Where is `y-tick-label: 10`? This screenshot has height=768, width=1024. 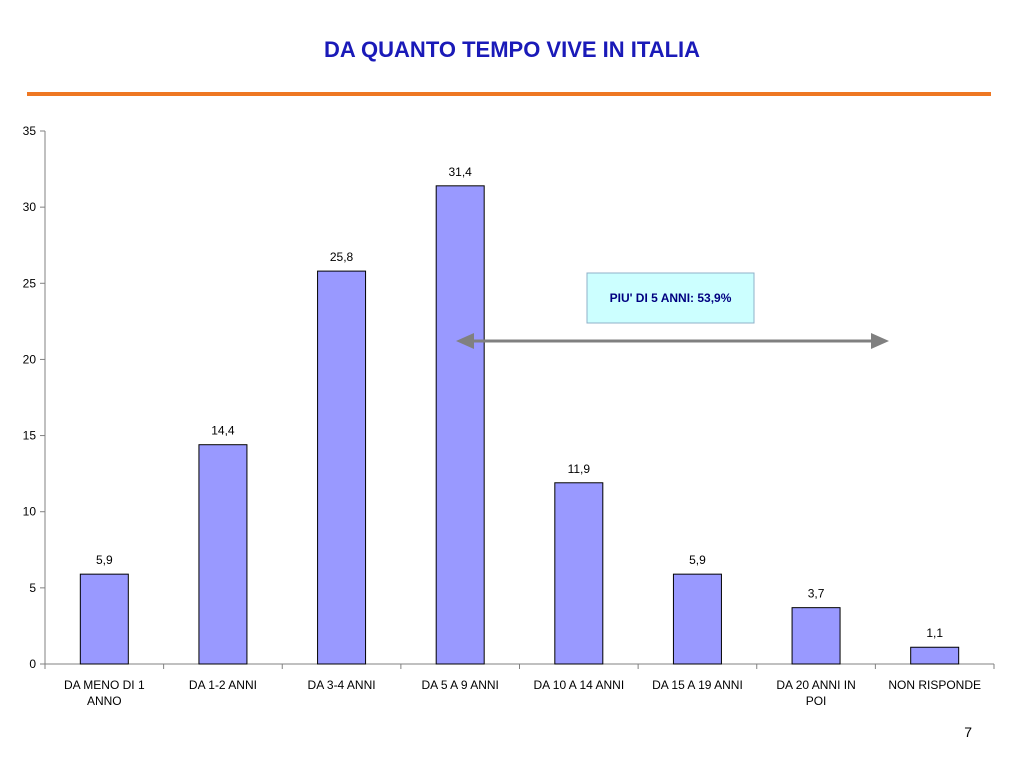 y-tick-label: 10 is located at coordinates (30, 512).